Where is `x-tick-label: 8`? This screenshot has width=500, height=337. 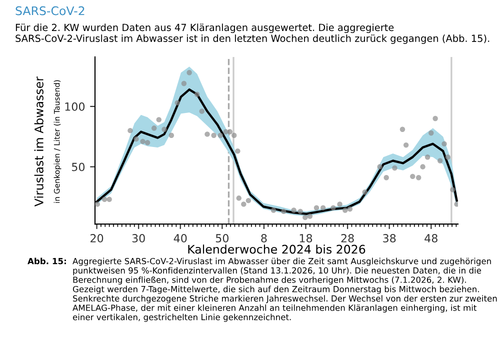
x-tick-label: 8 is located at coordinates (264, 238).